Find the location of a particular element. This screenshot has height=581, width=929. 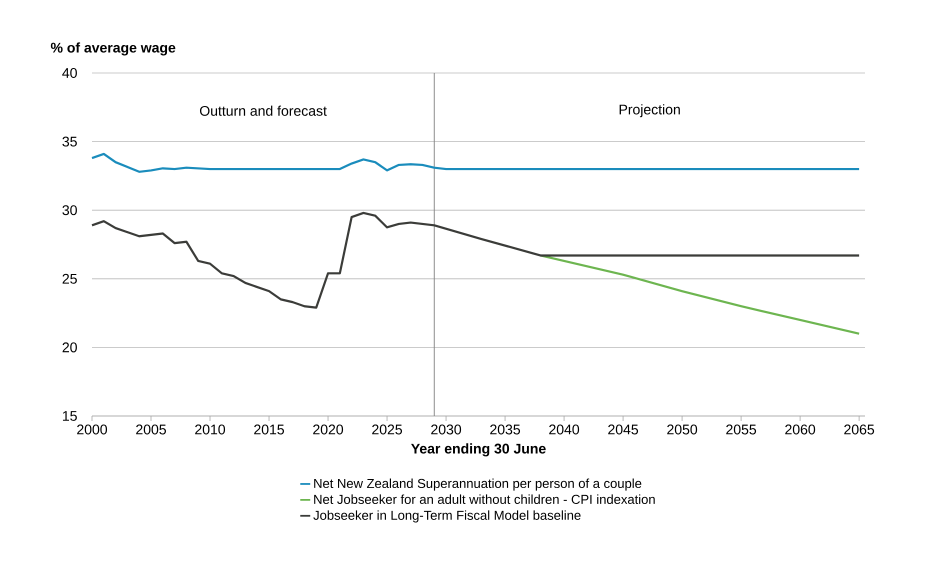

line-series is located at coordinates (699, 294).